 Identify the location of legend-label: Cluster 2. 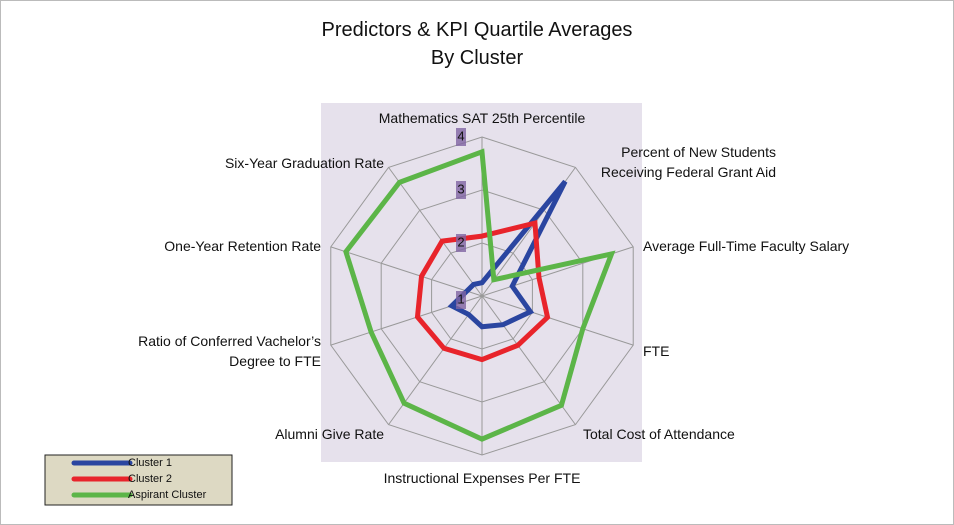
(150, 479).